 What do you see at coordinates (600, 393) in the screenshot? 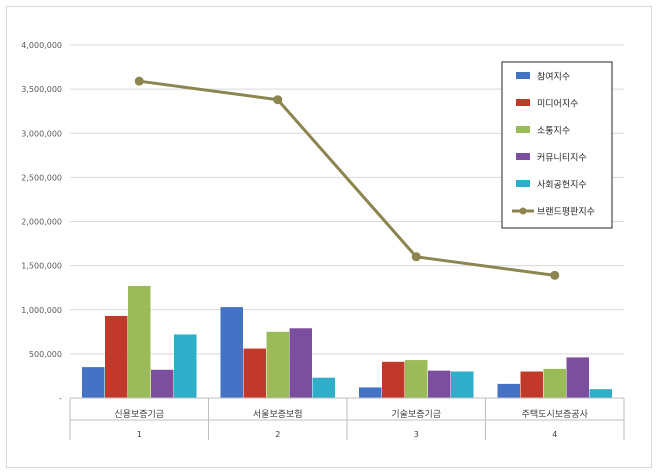
I see `bar-사회공헌지수-4` at bounding box center [600, 393].